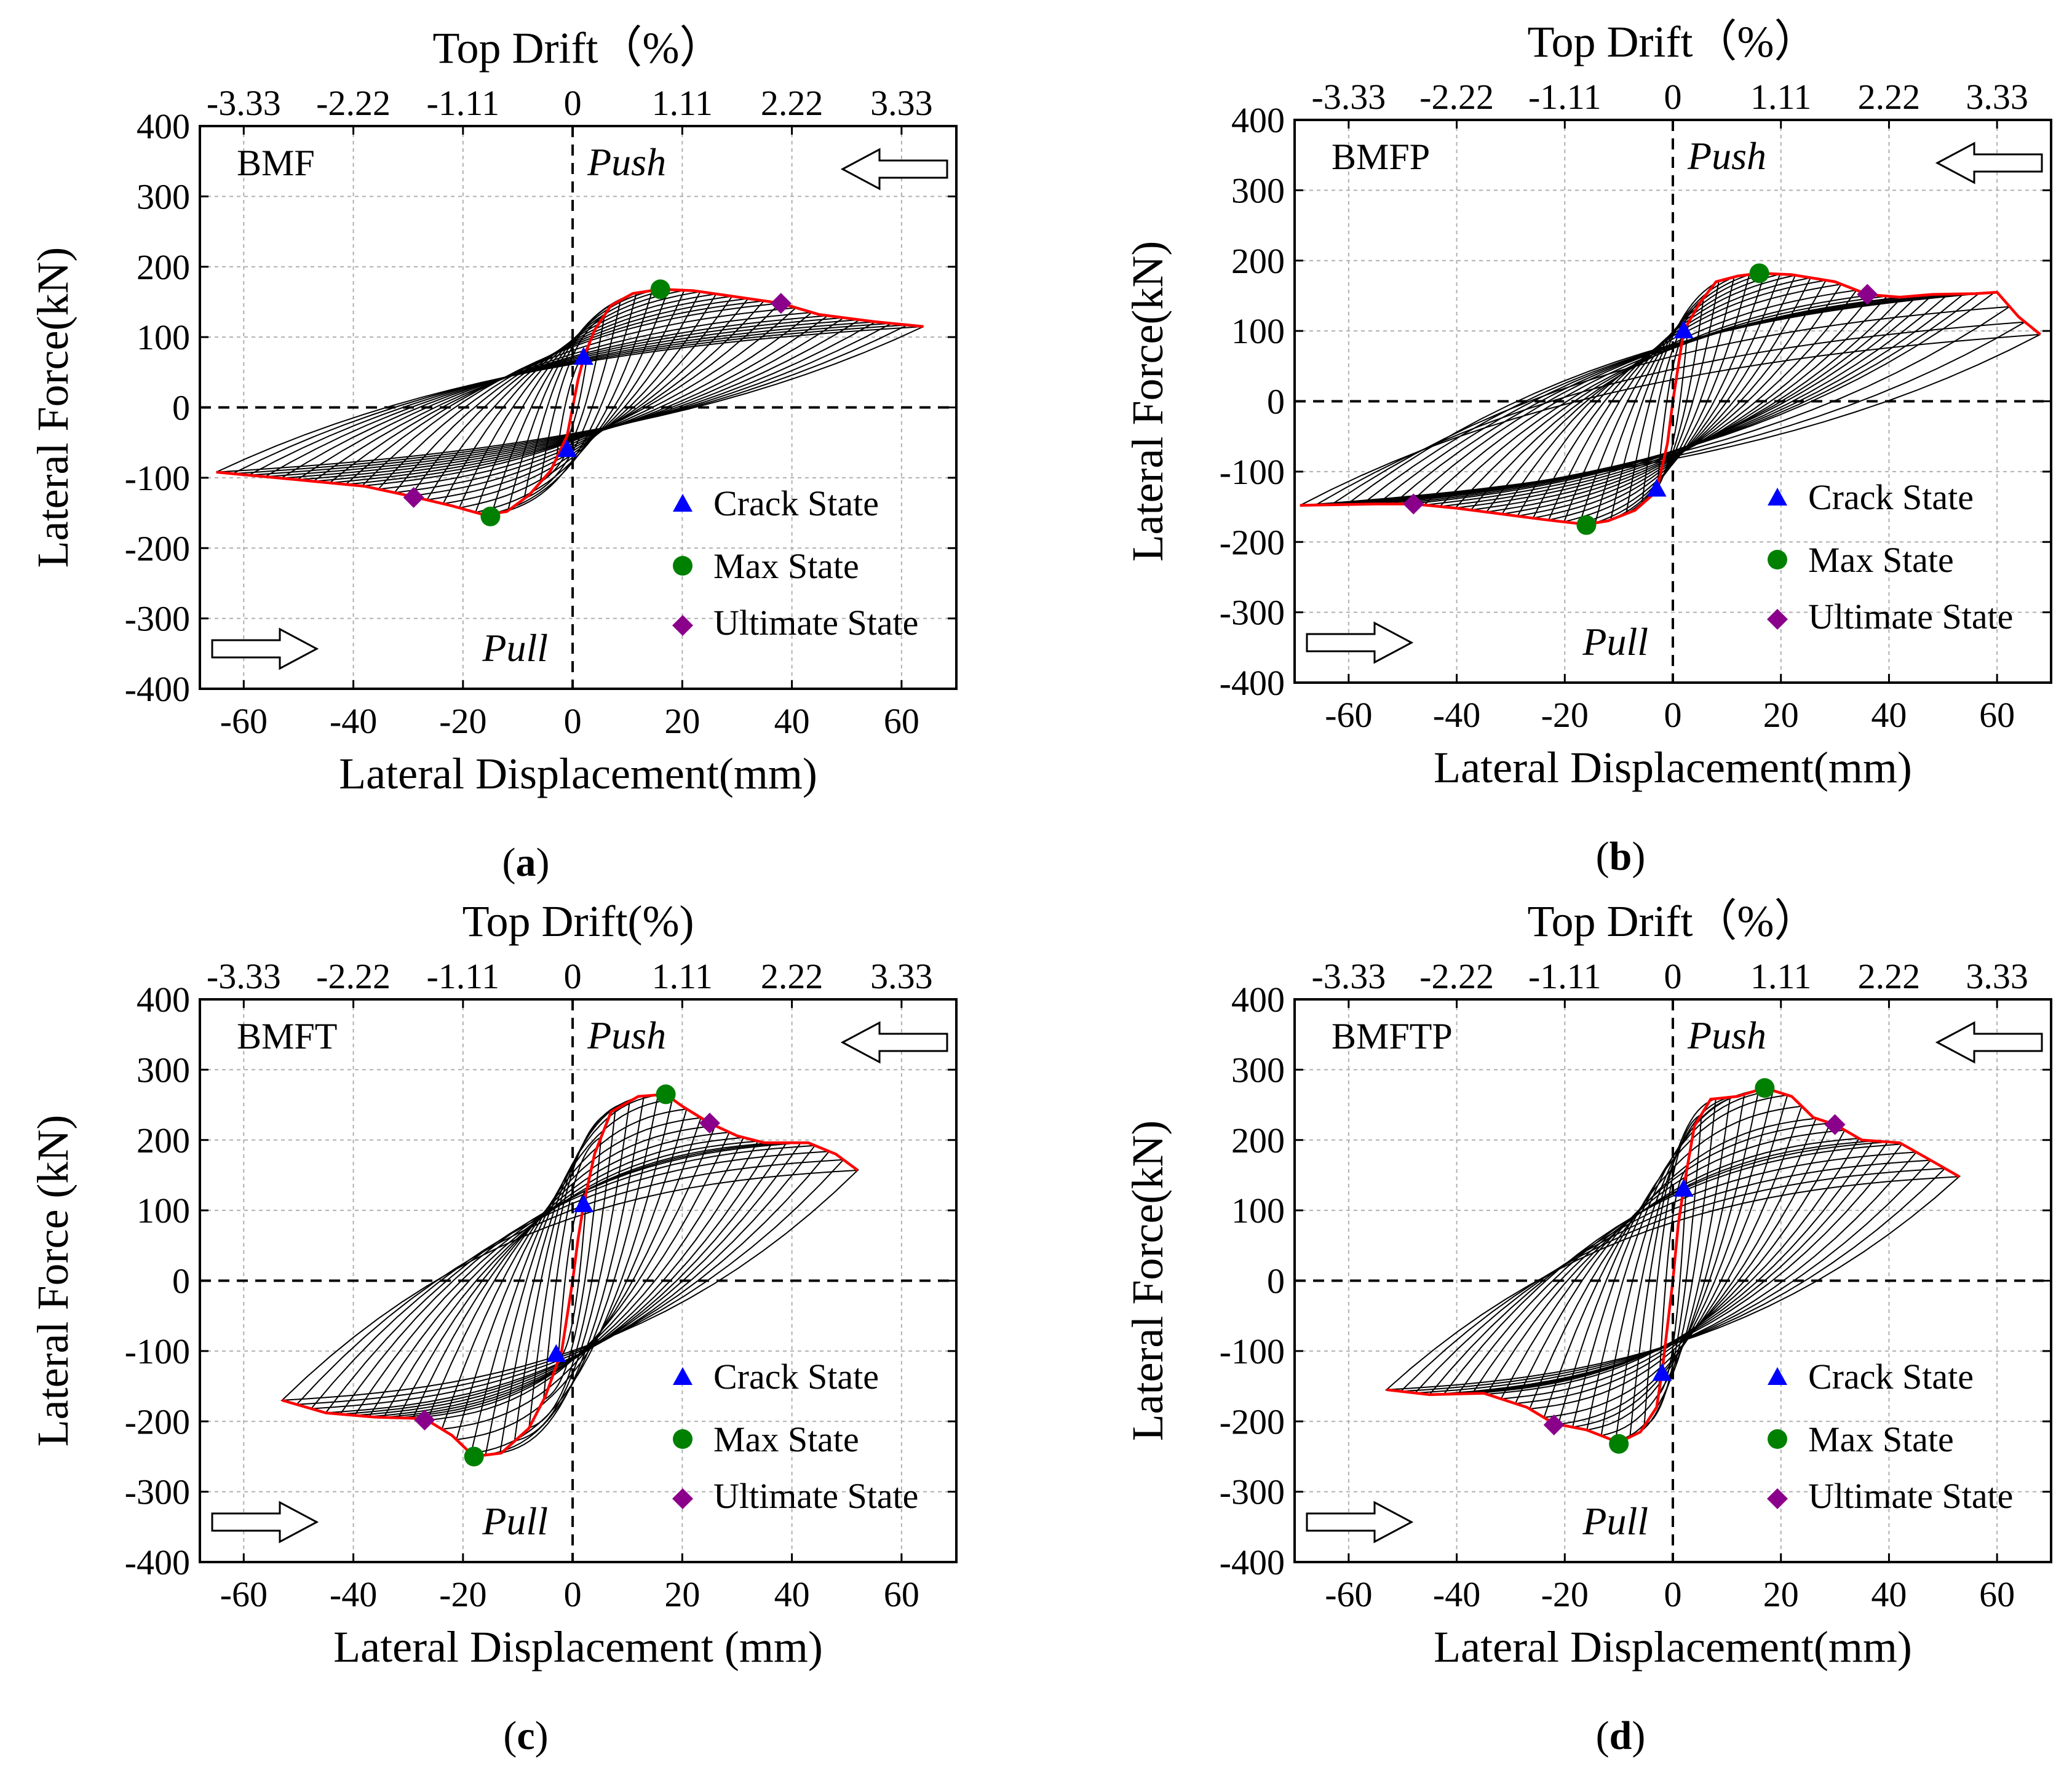 The width and height of the screenshot is (2072, 1765). Describe the element at coordinates (244, 1594) in the screenshot. I see `x-tick-label: -60` at that location.